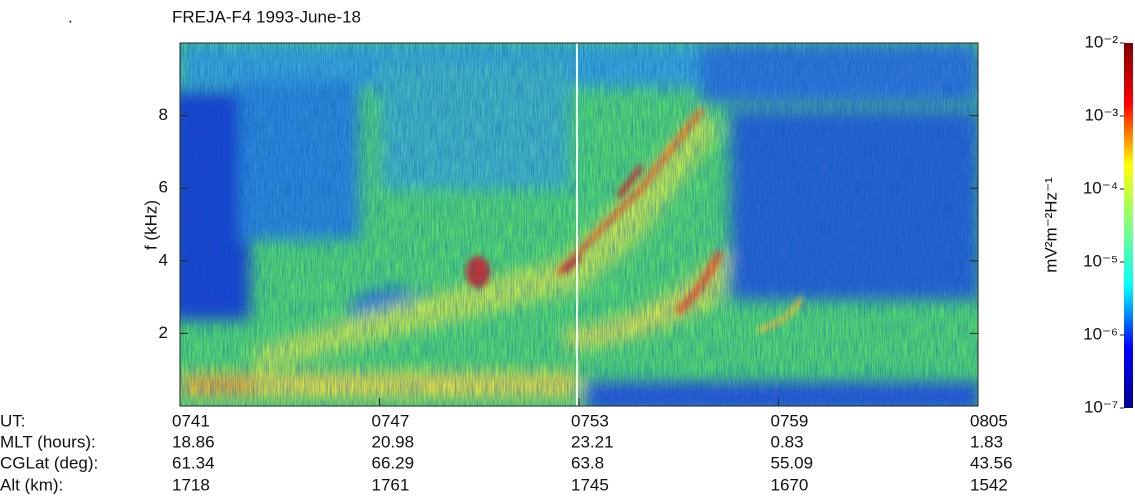 Image resolution: width=1135 pixels, height=504 pixels. Describe the element at coordinates (150, 225) in the screenshot. I see `y-axis-label: f (kHz)` at that location.